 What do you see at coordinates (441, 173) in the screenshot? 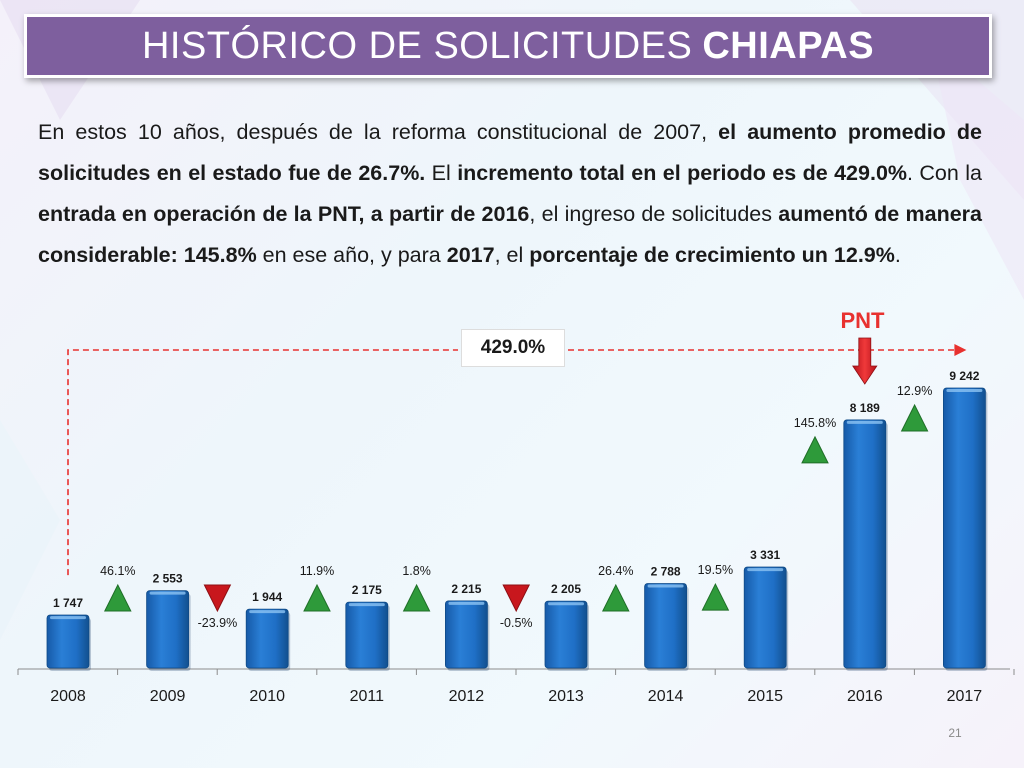
I see `paragraph-run: El` at bounding box center [441, 173].